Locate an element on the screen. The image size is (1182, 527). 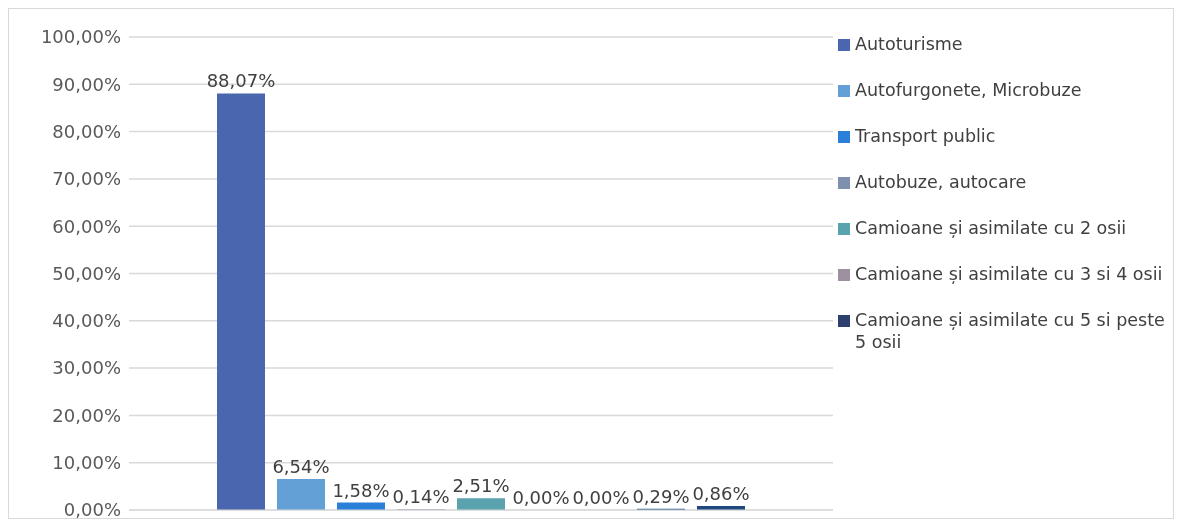
legend-label: Autoturisme is located at coordinates (909, 44).